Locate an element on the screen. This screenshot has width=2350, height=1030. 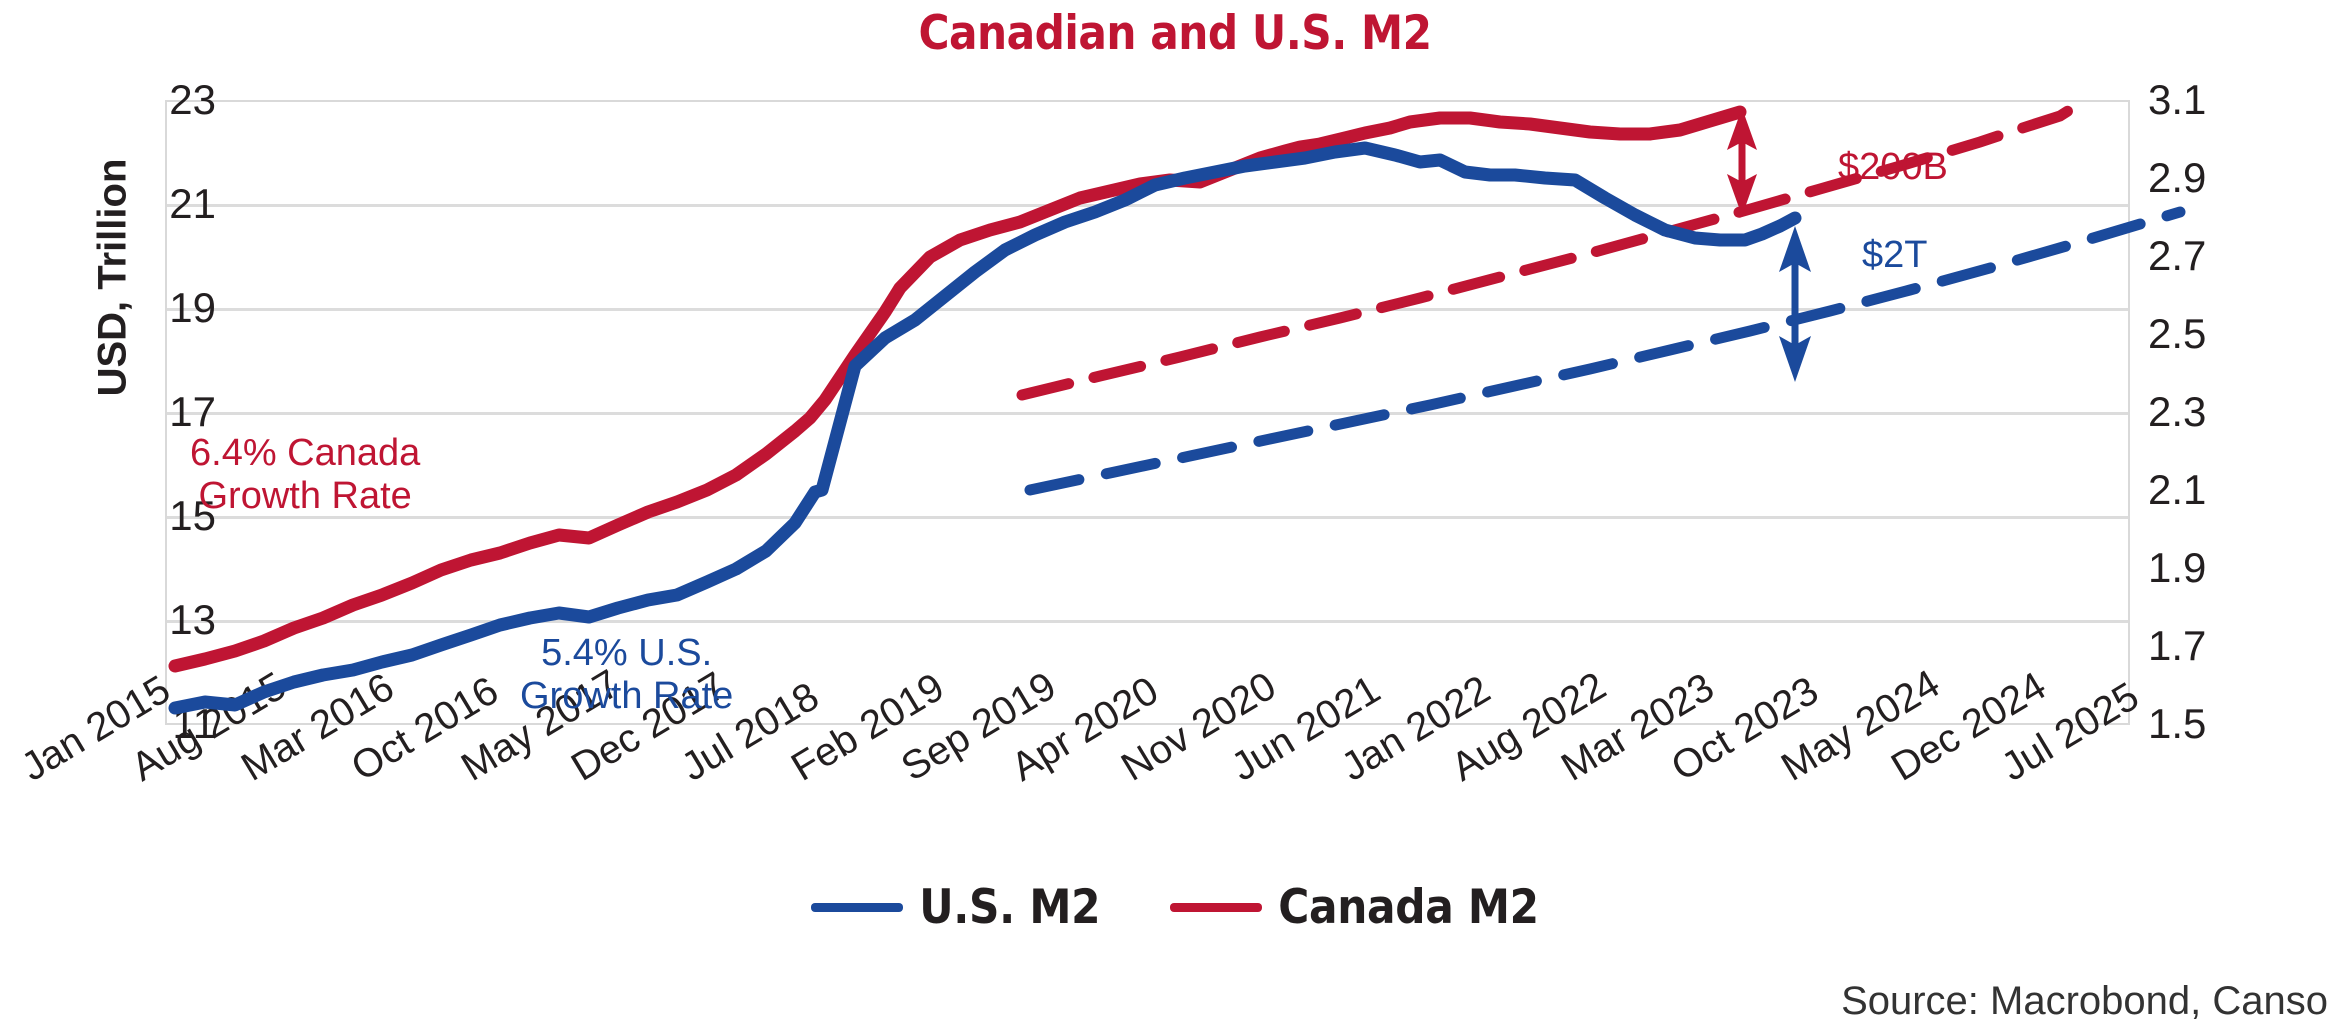
y-tick-right-3-1: 3.1 is located at coordinates (2177, 99).